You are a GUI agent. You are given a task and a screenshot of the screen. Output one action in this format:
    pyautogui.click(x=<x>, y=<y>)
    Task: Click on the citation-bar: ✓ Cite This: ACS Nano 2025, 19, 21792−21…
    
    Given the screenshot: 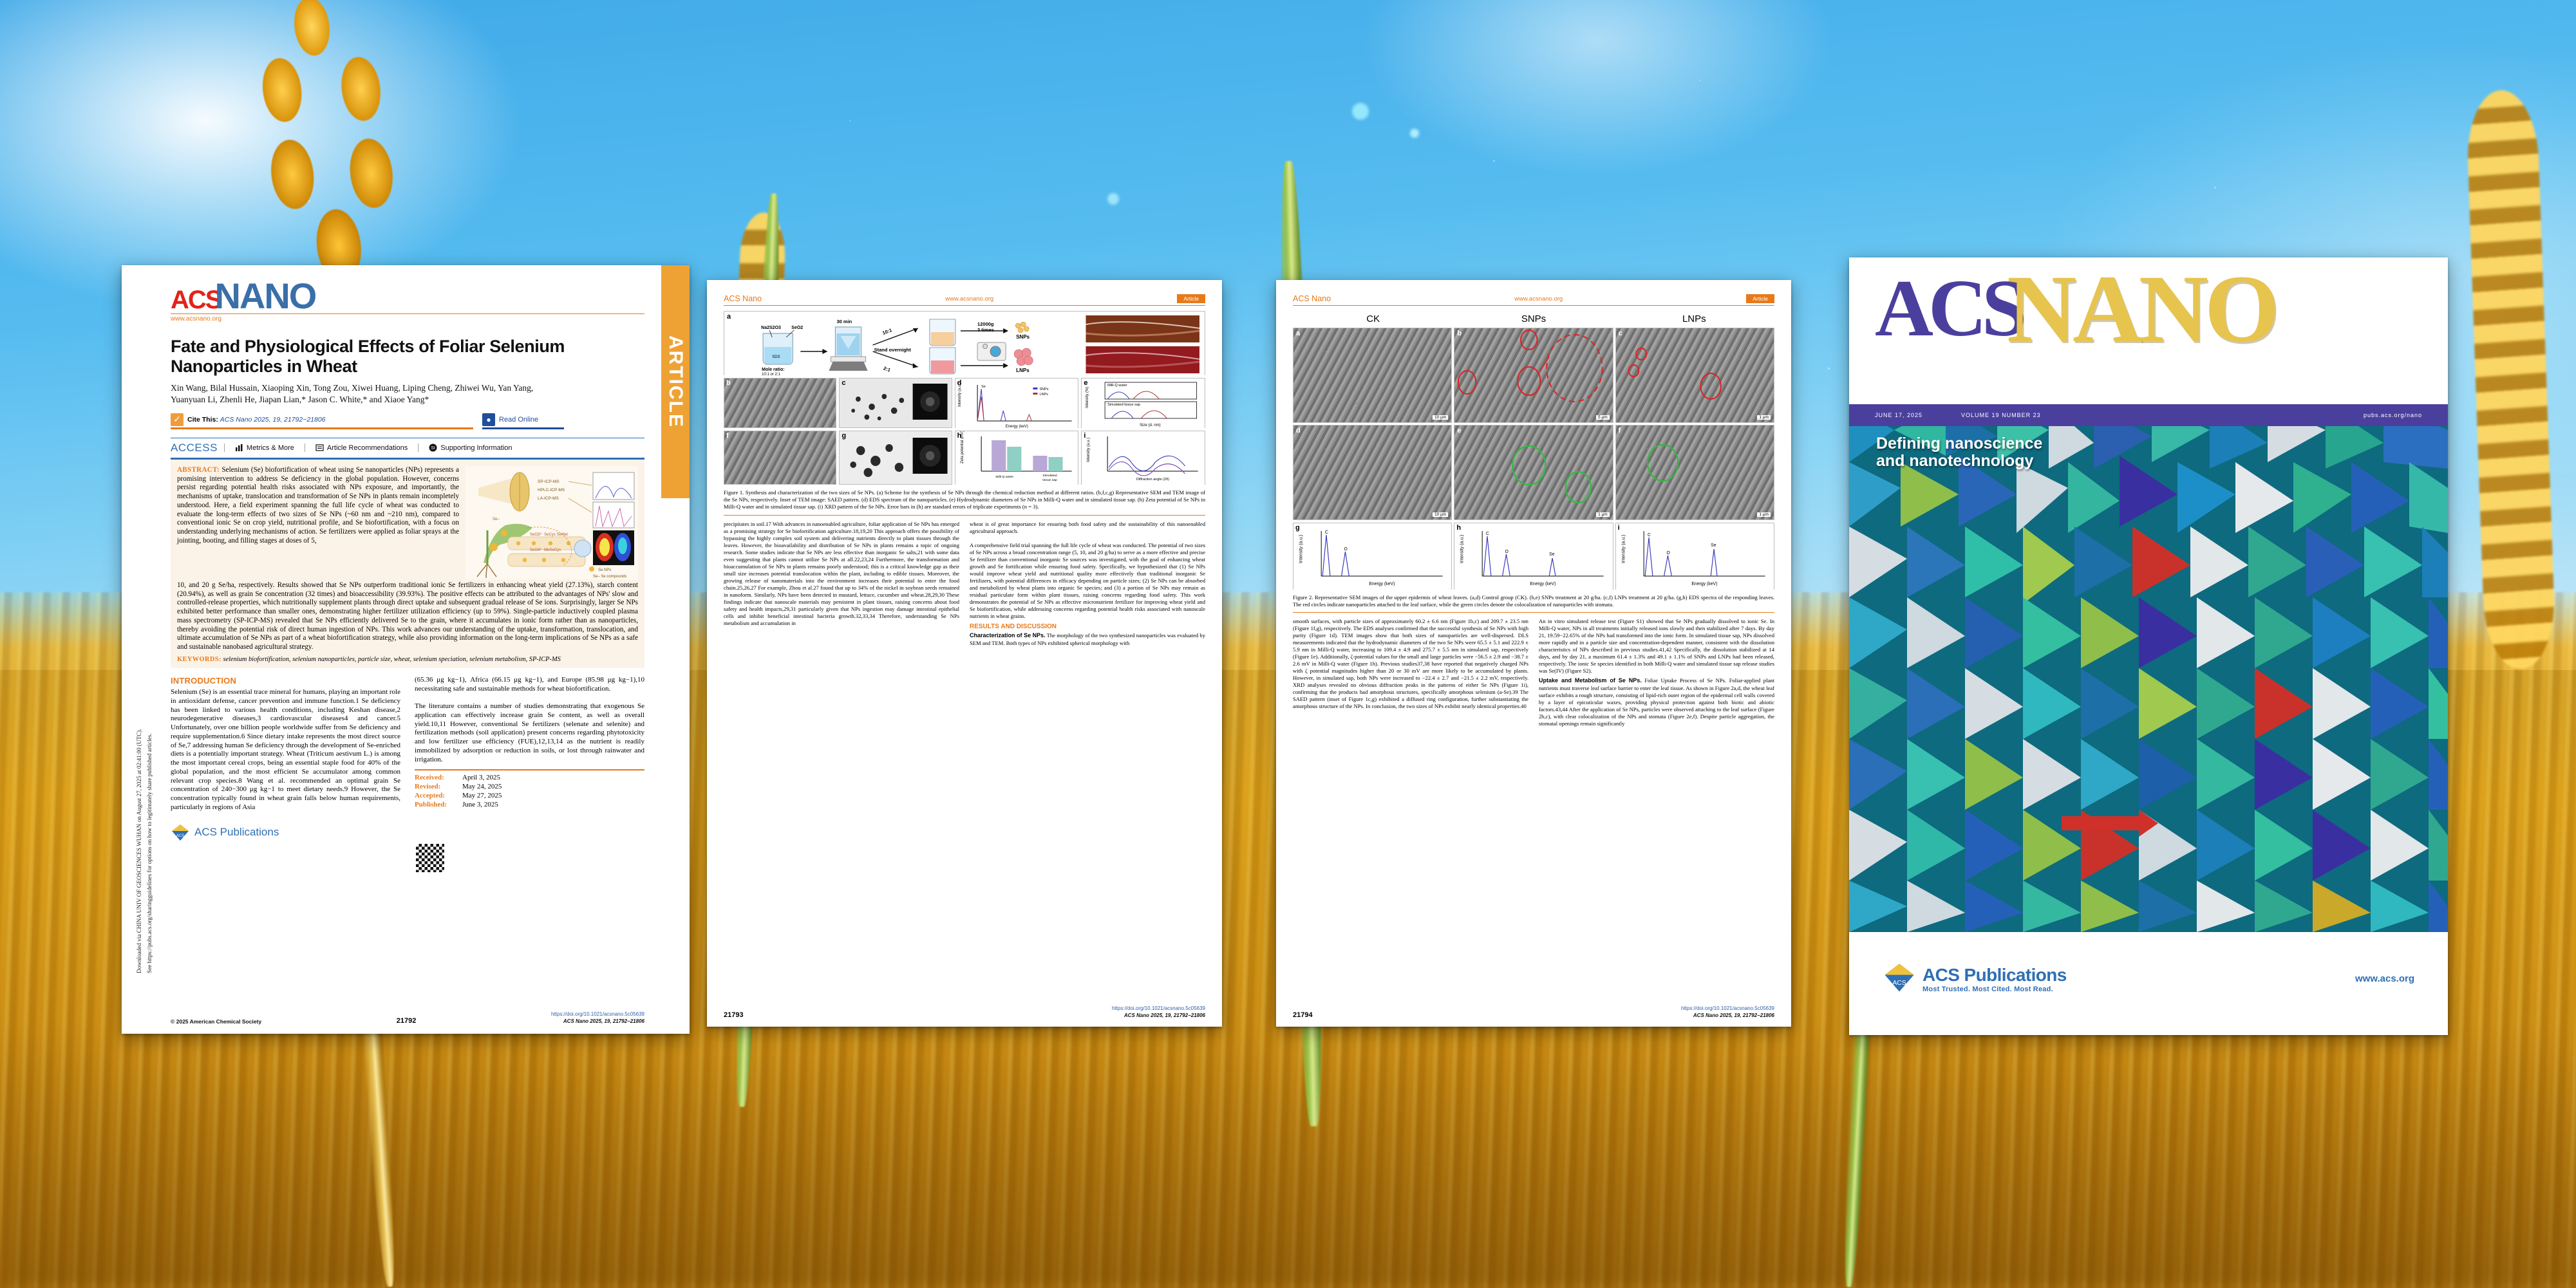 What is the action you would take?
    pyautogui.click(x=407, y=421)
    